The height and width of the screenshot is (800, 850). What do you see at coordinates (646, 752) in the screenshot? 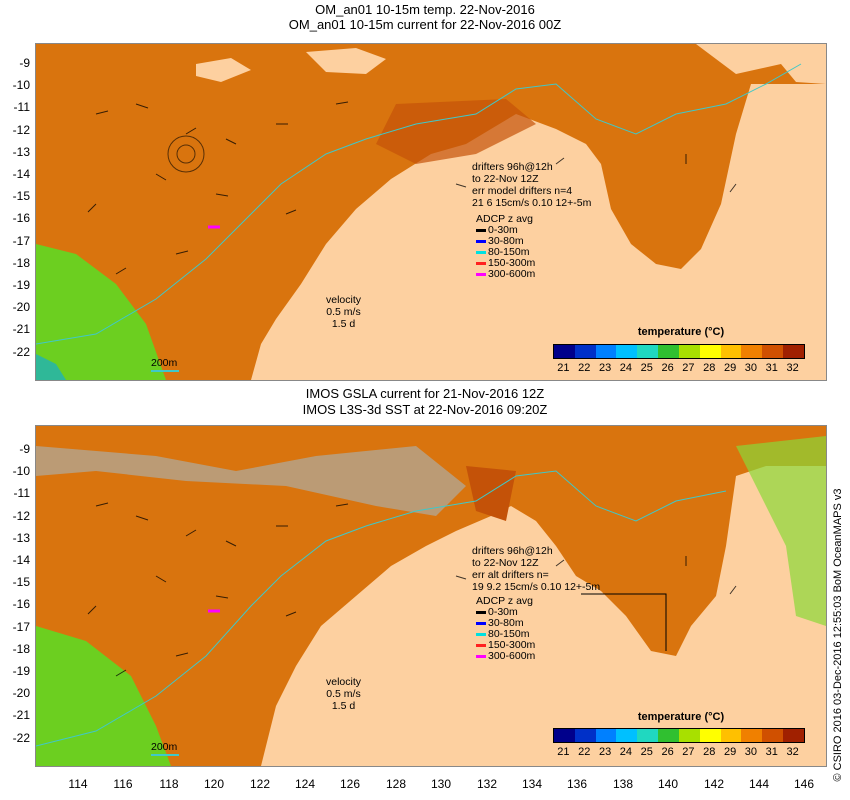
I see `colorbar-tick: 25` at bounding box center [646, 752].